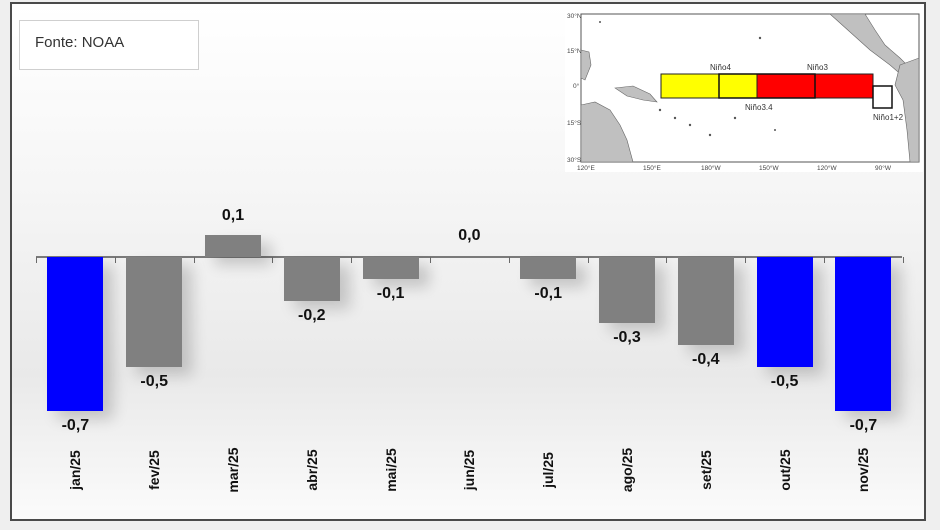 Image resolution: width=940 pixels, height=530 pixels. I want to click on category-label: abr/25, so click(312, 470).